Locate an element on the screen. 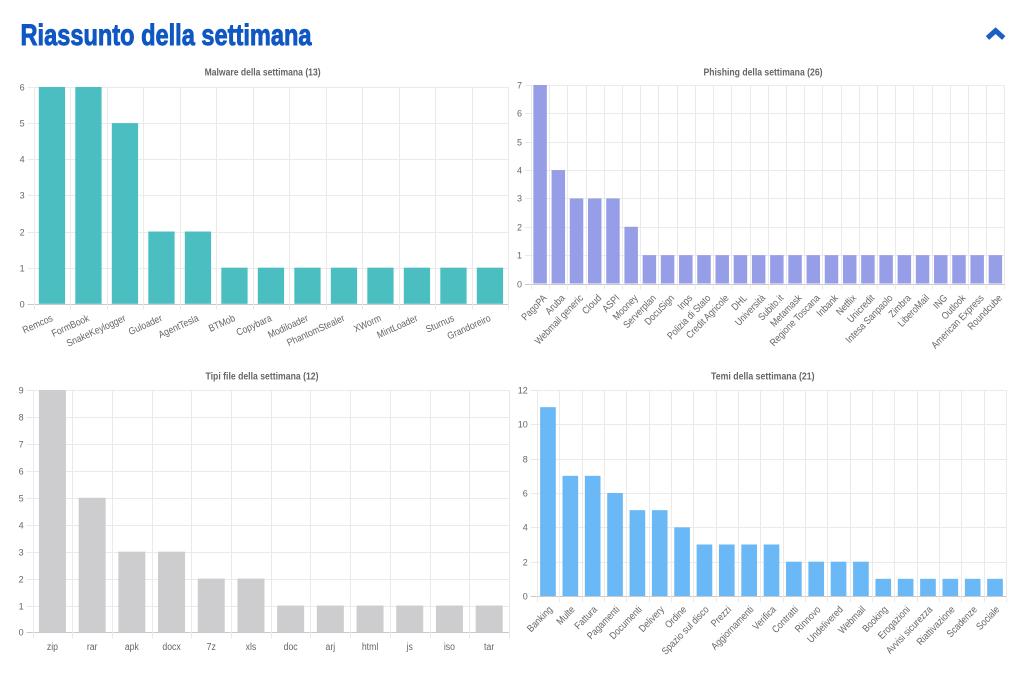 Image resolution: width=1024 pixels, height=675 pixels. svg-text: xls is located at coordinates (251, 647).